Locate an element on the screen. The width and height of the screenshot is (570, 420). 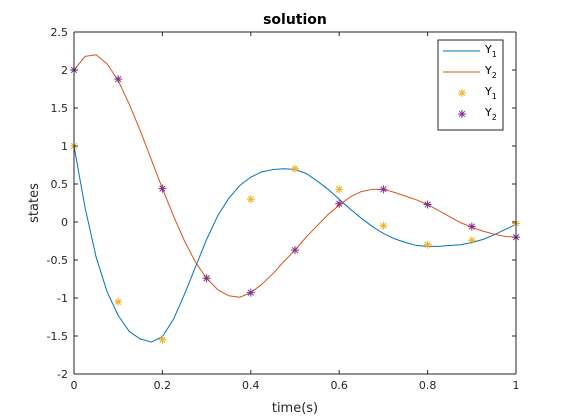
y-tick-label: -0.5 is located at coordinates (57, 260).